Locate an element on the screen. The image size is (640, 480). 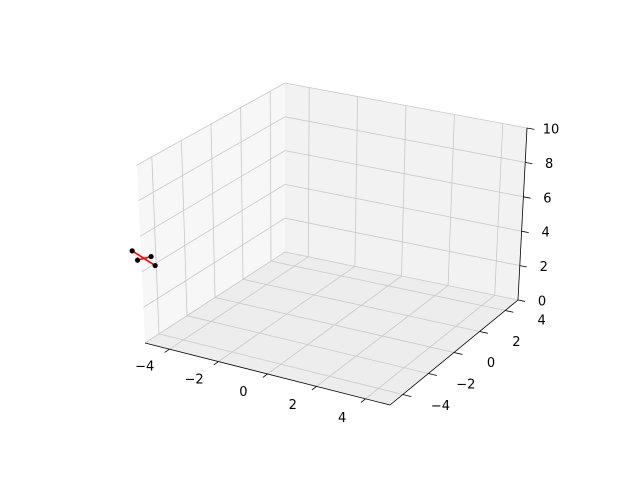
z-tick-label: 8 is located at coordinates (549, 164).